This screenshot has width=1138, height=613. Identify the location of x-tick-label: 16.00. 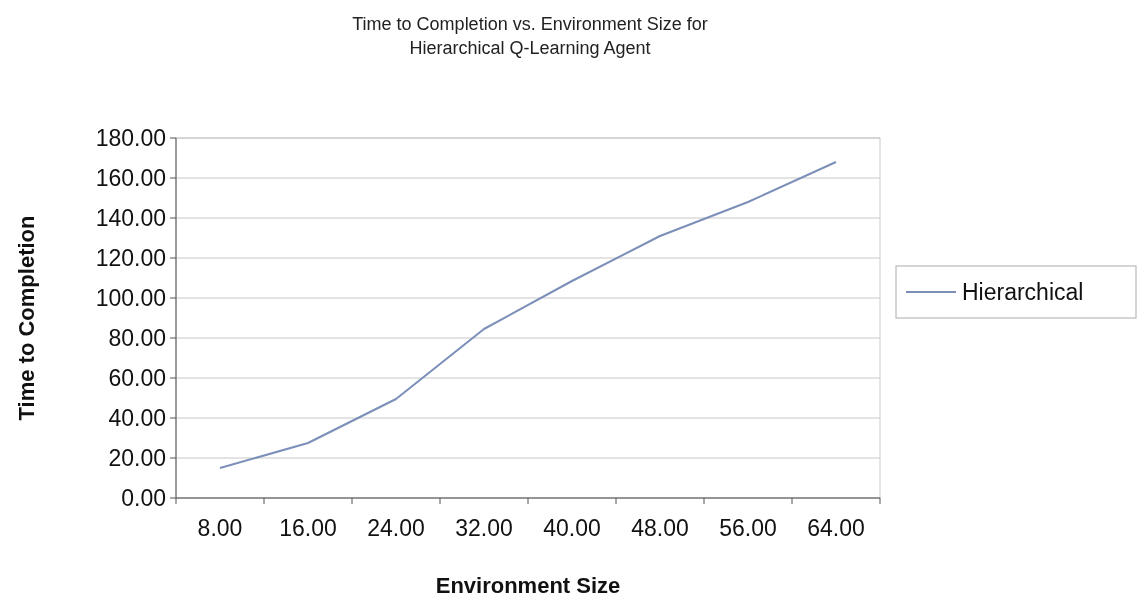
(308, 528).